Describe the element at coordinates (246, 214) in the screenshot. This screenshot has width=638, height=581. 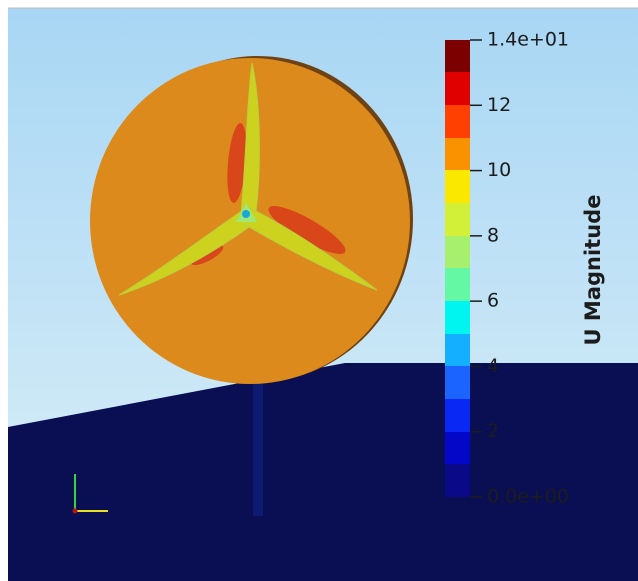
I see `hub` at that location.